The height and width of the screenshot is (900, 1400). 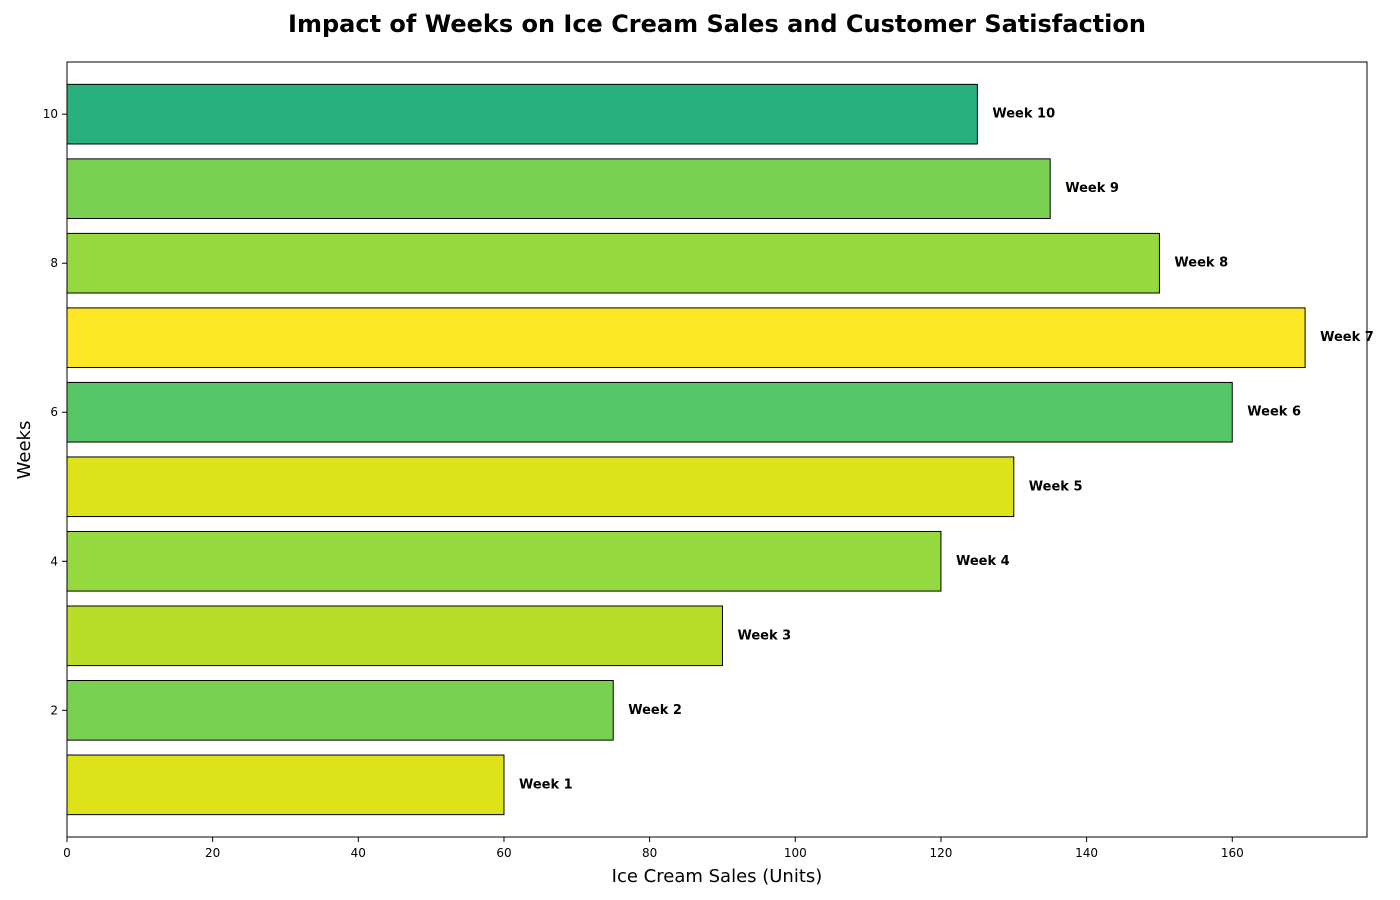 I want to click on x-tick-label-20: 20, so click(x=212, y=853).